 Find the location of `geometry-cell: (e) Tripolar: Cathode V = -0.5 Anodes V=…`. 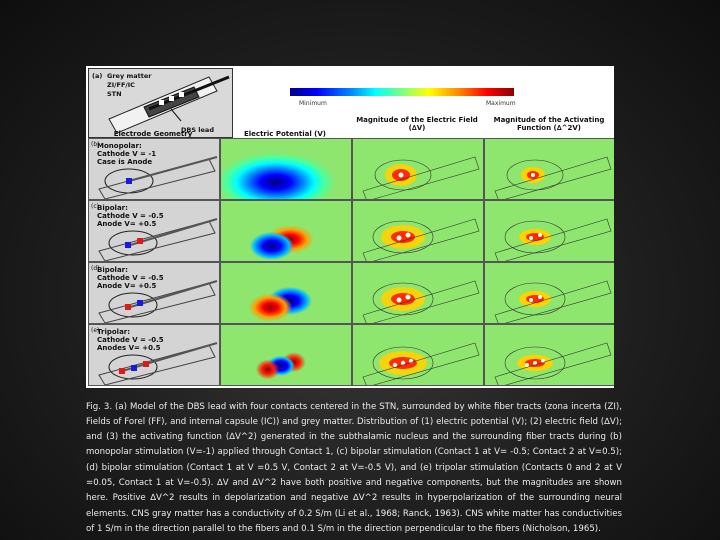

geometry-cell: (e) Tripolar: Cathode V = -0.5 Anodes V=… is located at coordinates (154, 355).